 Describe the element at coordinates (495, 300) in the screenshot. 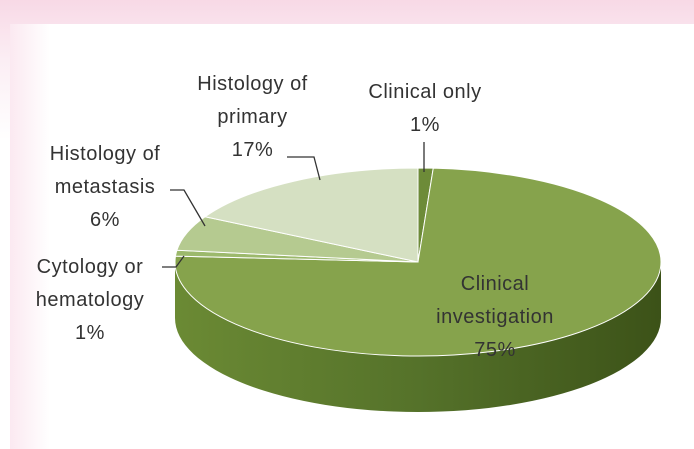

I see `category-label: Clinical investigation` at that location.